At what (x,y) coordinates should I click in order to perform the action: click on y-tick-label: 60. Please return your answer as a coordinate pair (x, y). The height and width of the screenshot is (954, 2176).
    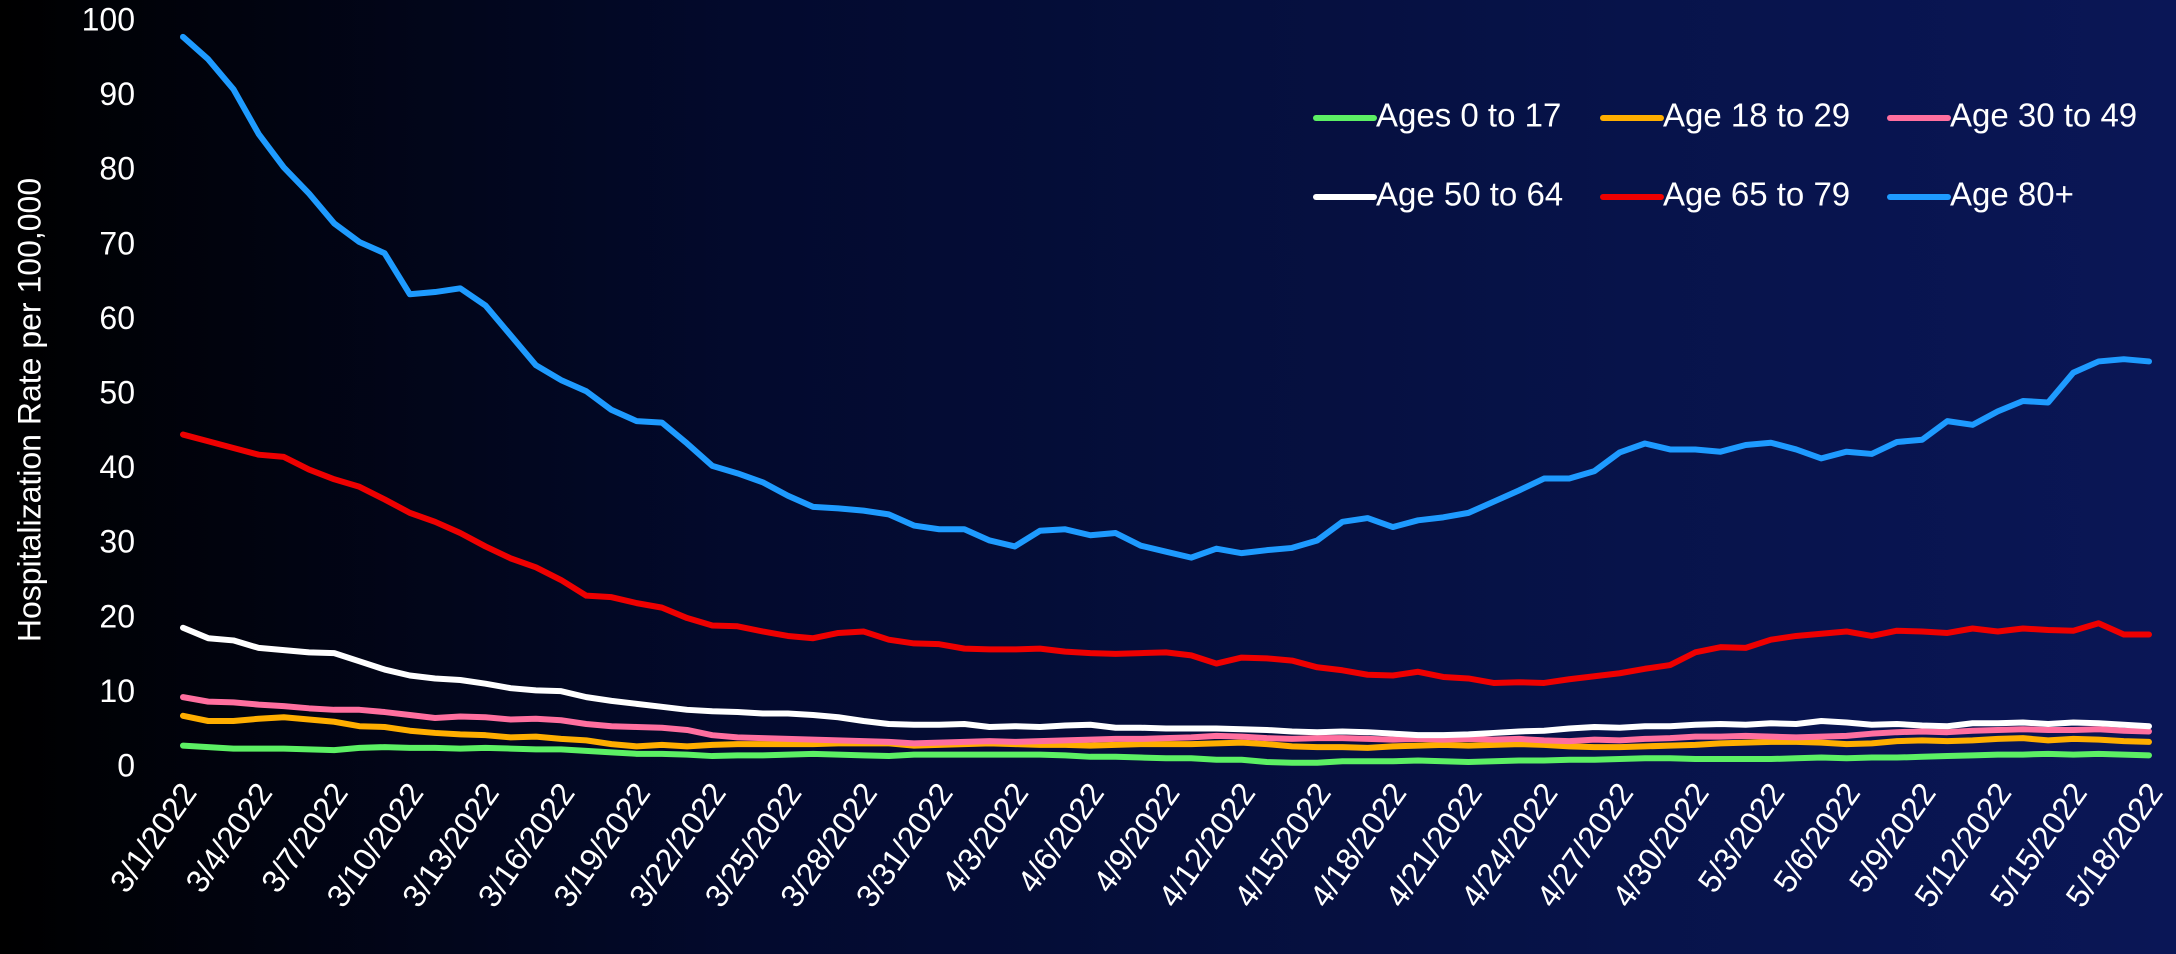
    Looking at the image, I should click on (117, 318).